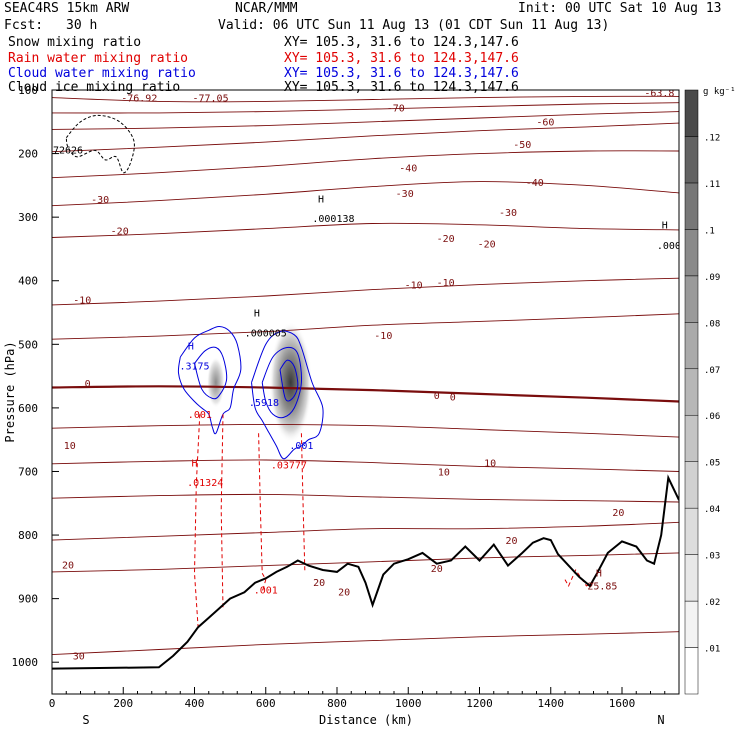 Image resolution: width=740 pixels, height=740 pixels. I want to click on contour-label: -76.92, so click(139, 98).